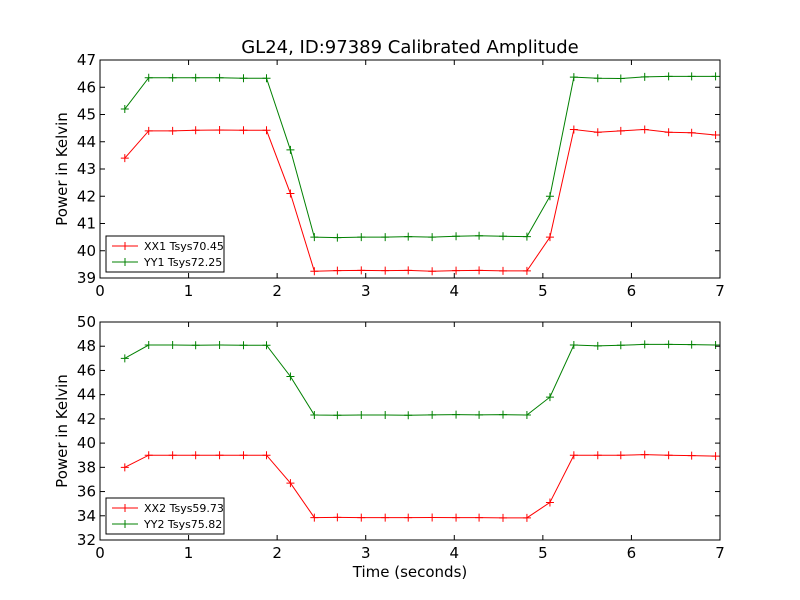  What do you see at coordinates (410, 572) in the screenshot?
I see `x-axis-label: Time (seconds)` at bounding box center [410, 572].